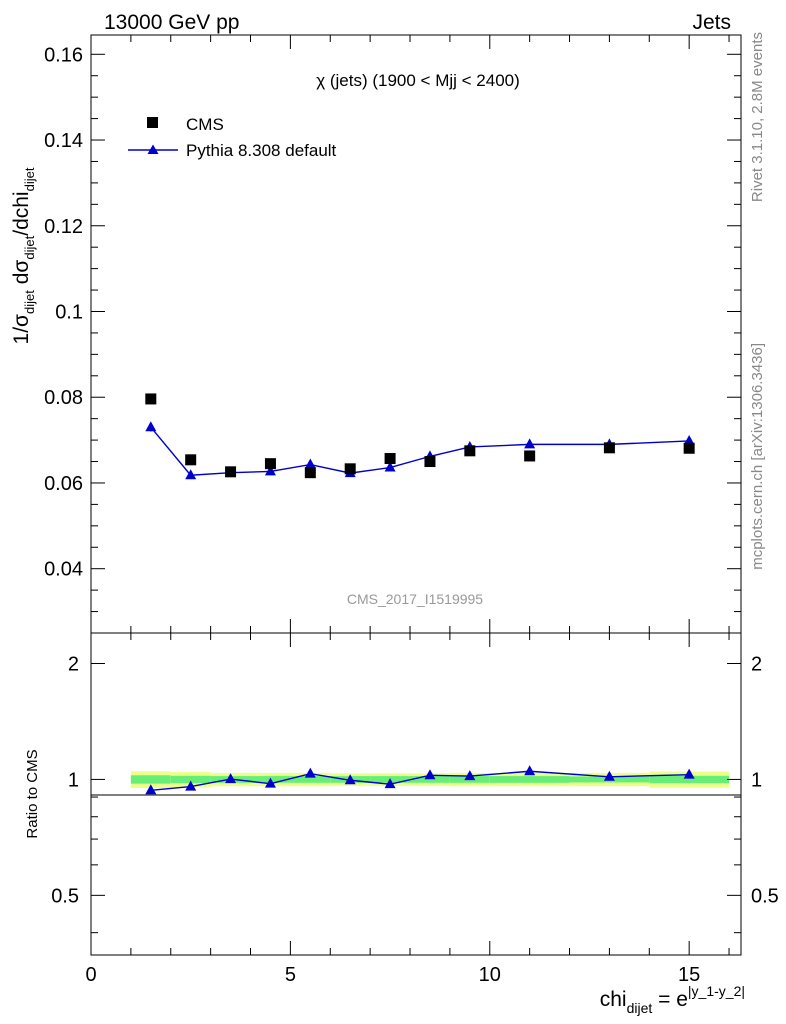  What do you see at coordinates (420, 451) in the screenshot?
I see `mc-line` at bounding box center [420, 451].